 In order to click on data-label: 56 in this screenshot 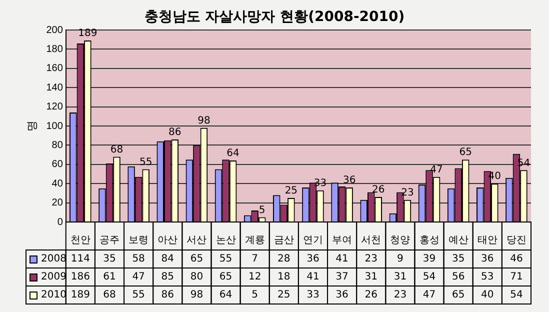, I will do `click(458, 277)`.